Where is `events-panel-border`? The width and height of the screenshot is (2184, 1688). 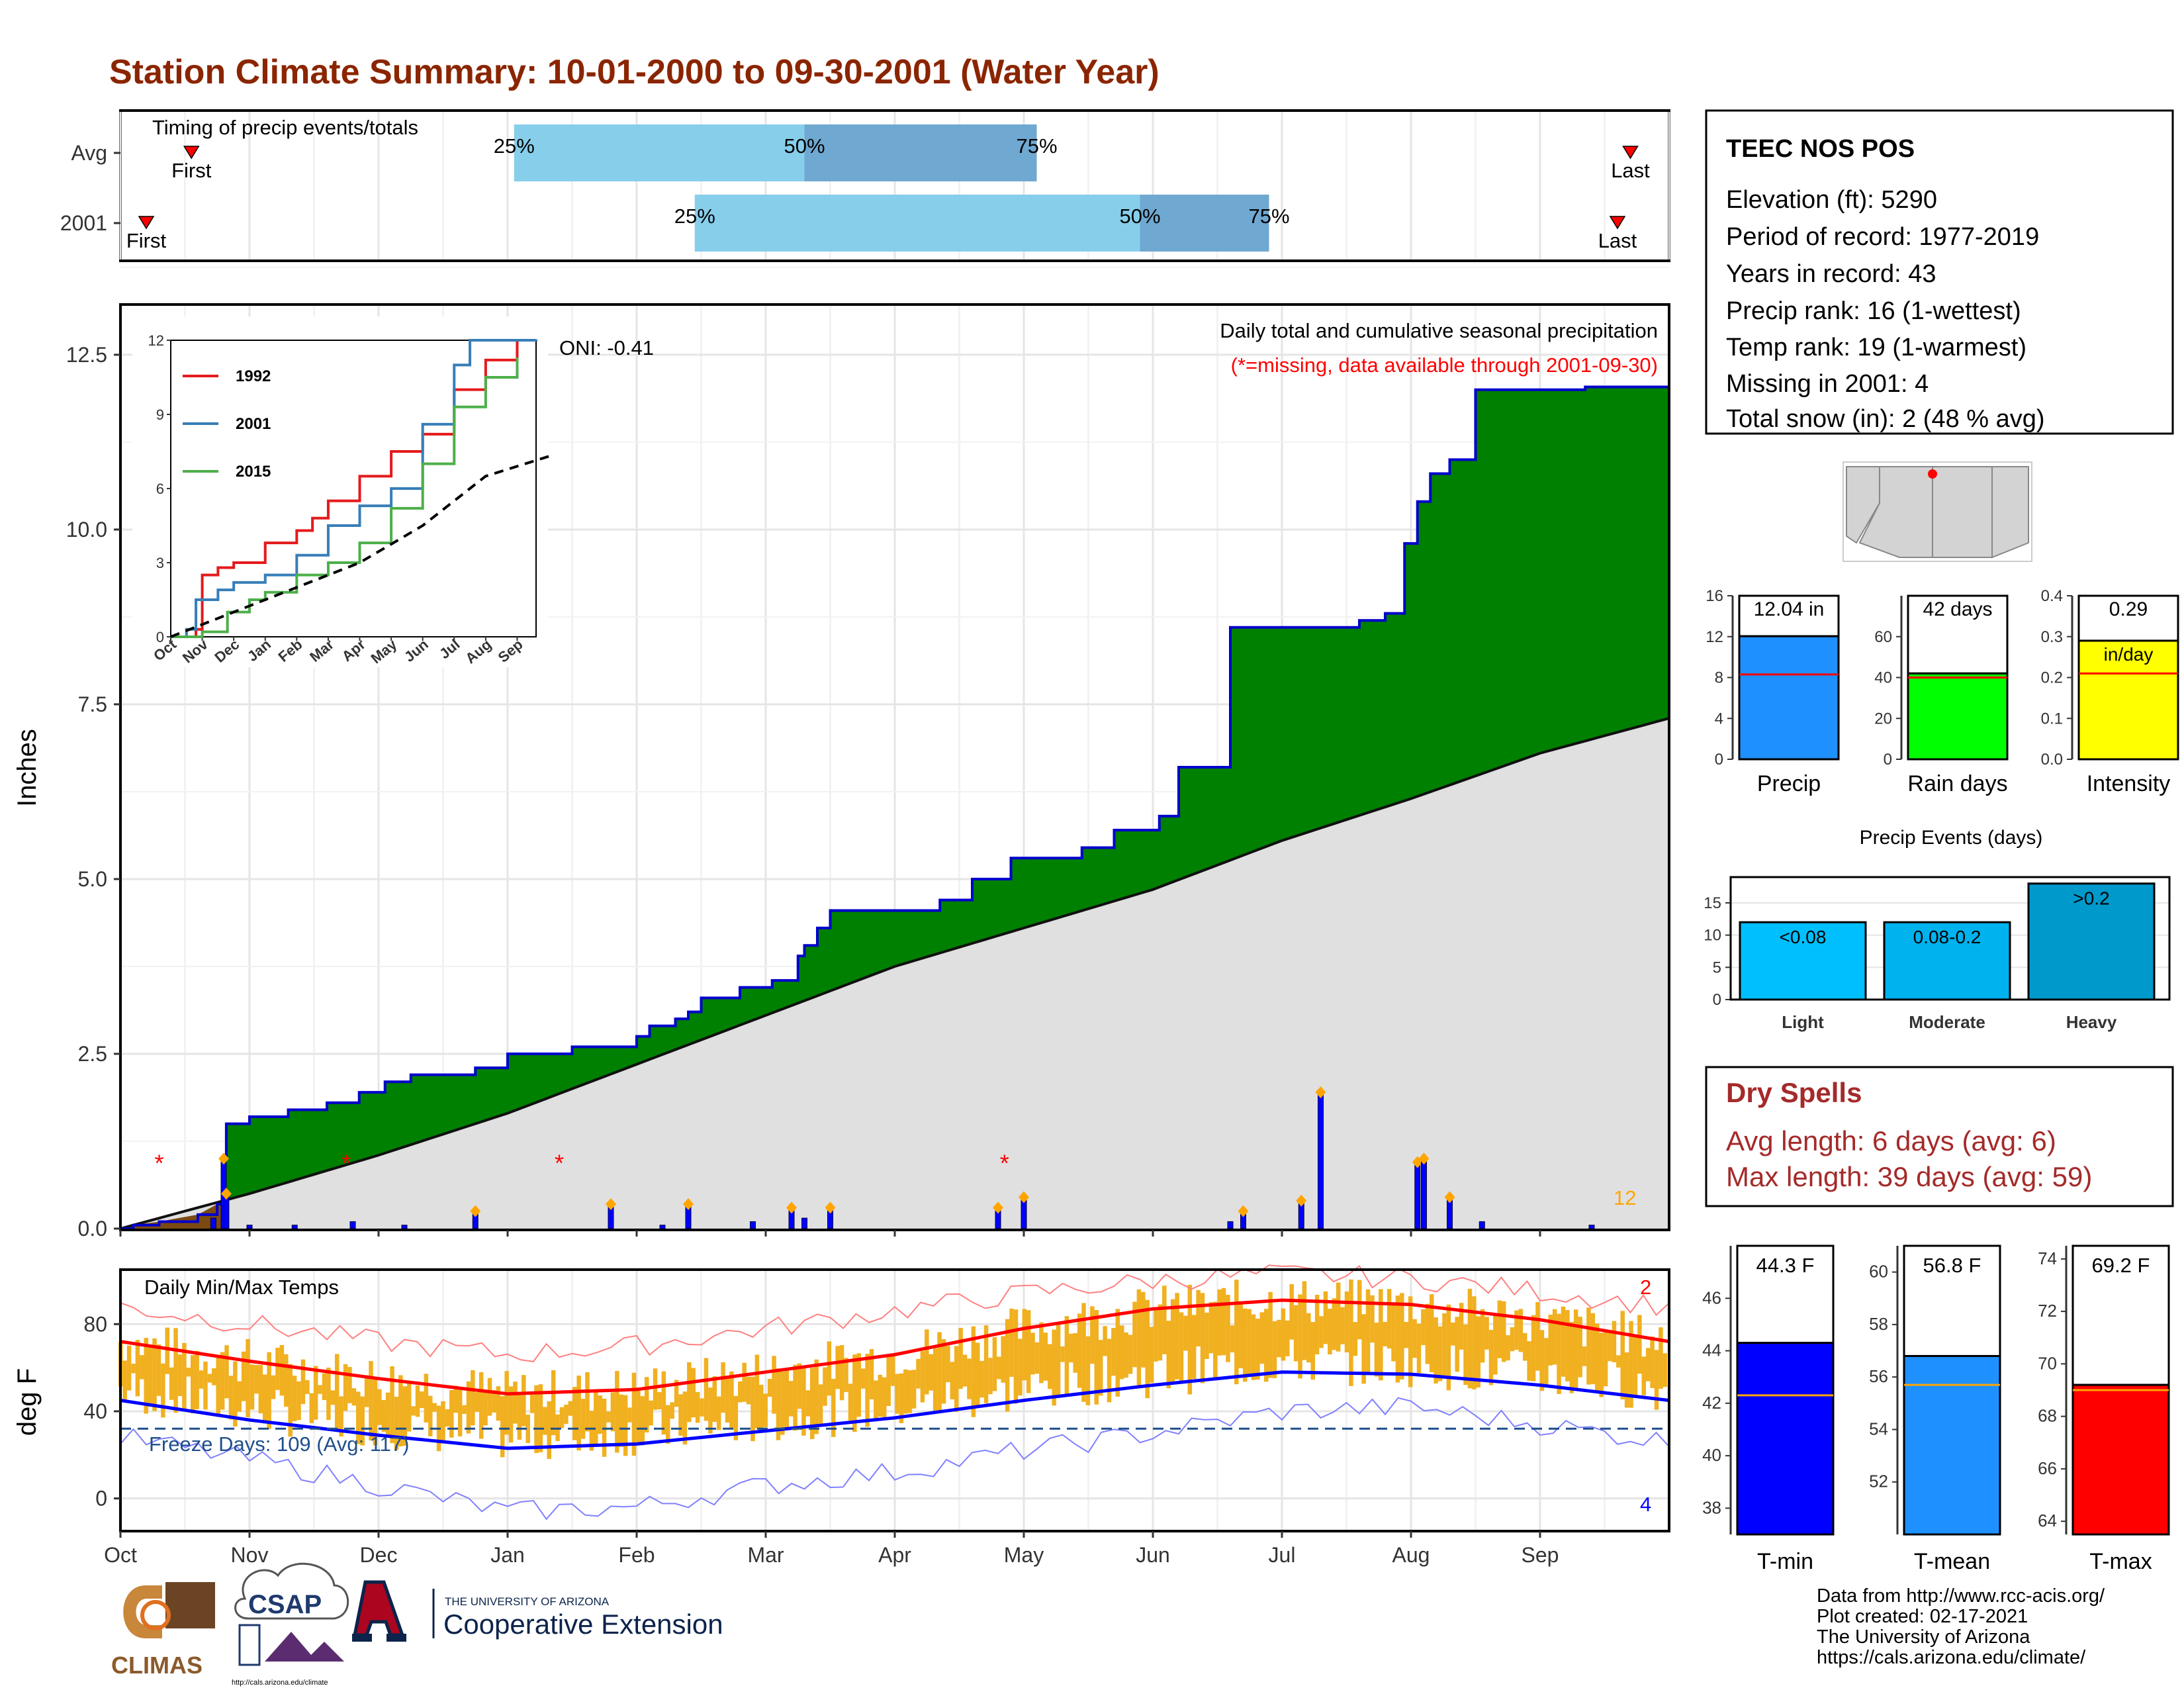 events-panel-border is located at coordinates (1950, 938).